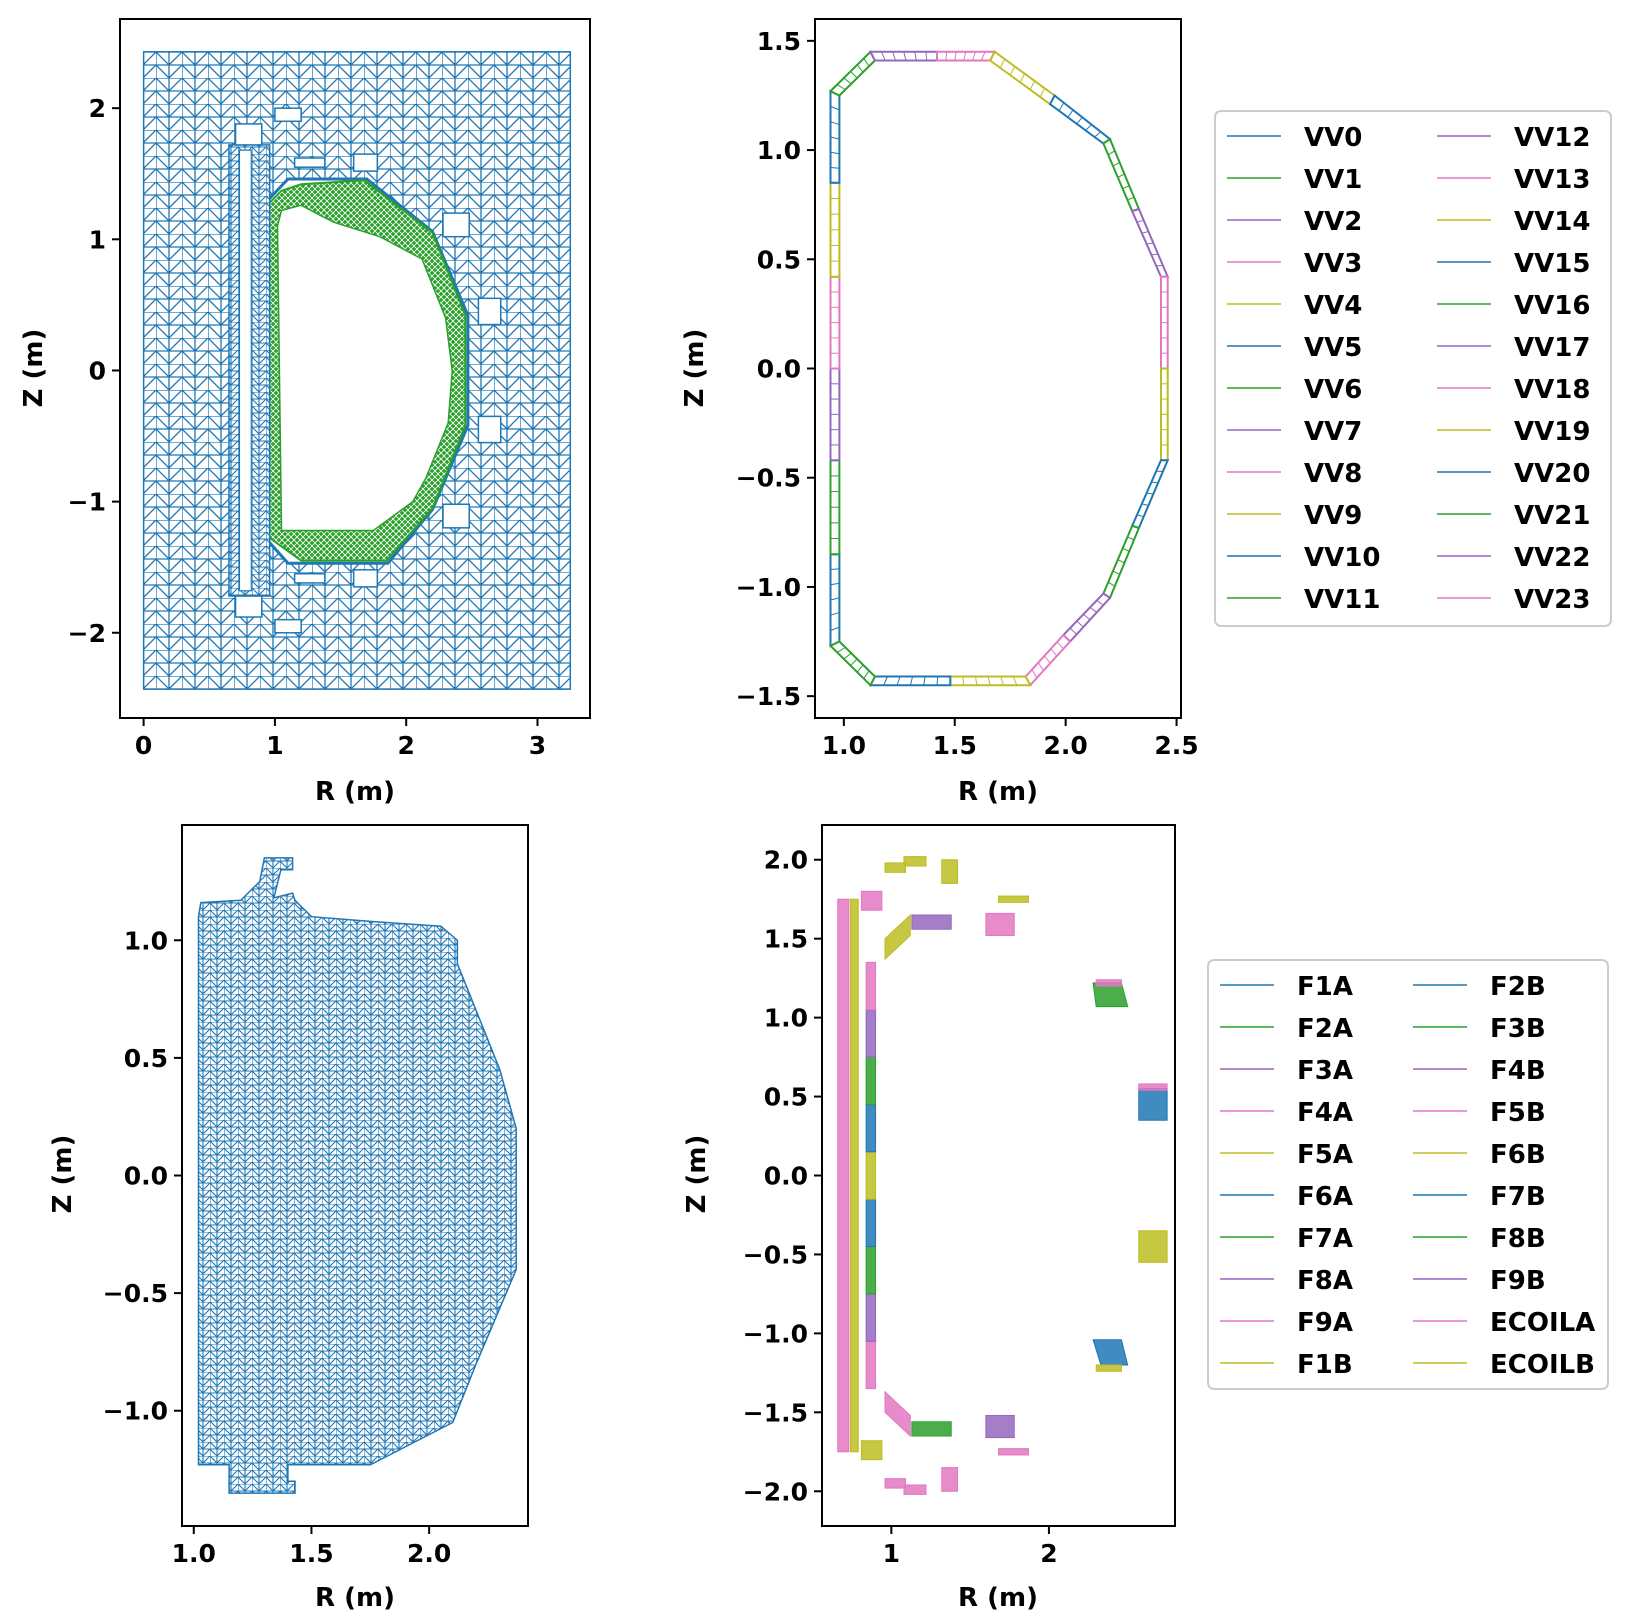 This screenshot has width=1625, height=1623. Describe the element at coordinates (429, 1553) in the screenshot. I see `x-tick-label: 2.0` at that location.